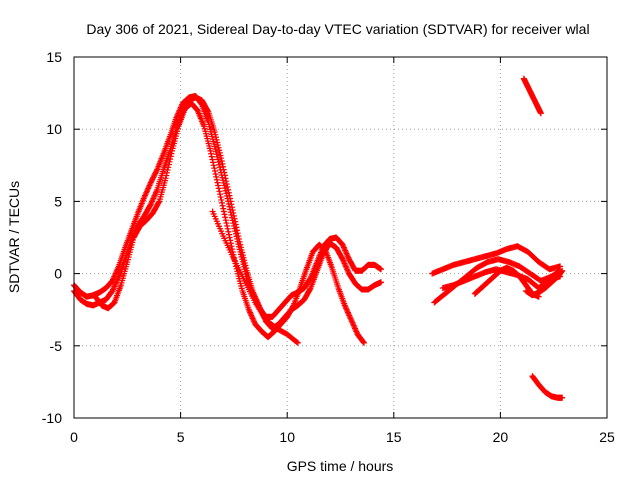  What do you see at coordinates (14, 237) in the screenshot?
I see `y-axis-label: SDTVAR / TECUs` at bounding box center [14, 237].